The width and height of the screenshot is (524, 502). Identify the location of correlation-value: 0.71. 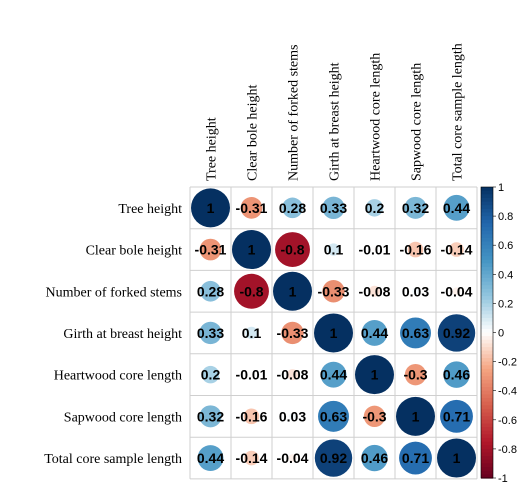
(456, 416).